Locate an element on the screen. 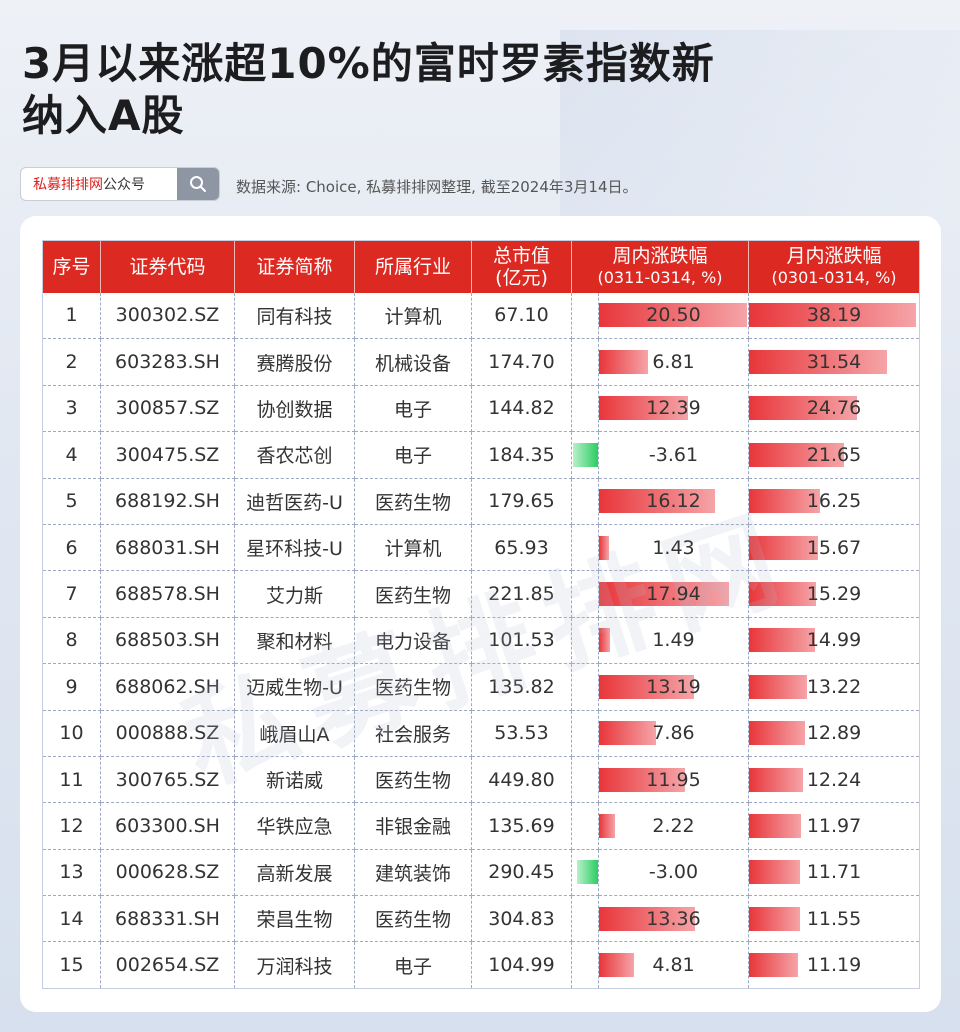 Image resolution: width=960 pixels, height=1032 pixels. week-change-label: -3.00 is located at coordinates (673, 872).